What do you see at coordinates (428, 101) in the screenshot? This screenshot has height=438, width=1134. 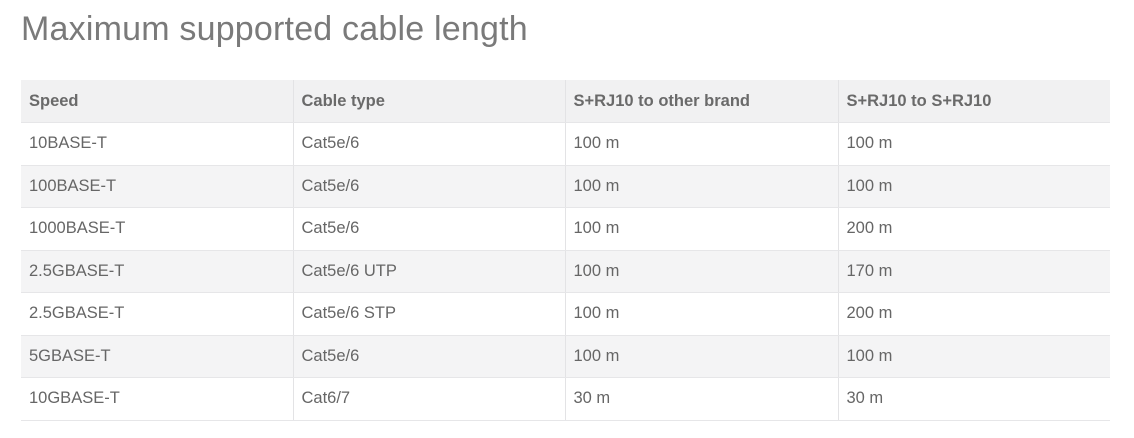 I see `column-header: Cable type` at bounding box center [428, 101].